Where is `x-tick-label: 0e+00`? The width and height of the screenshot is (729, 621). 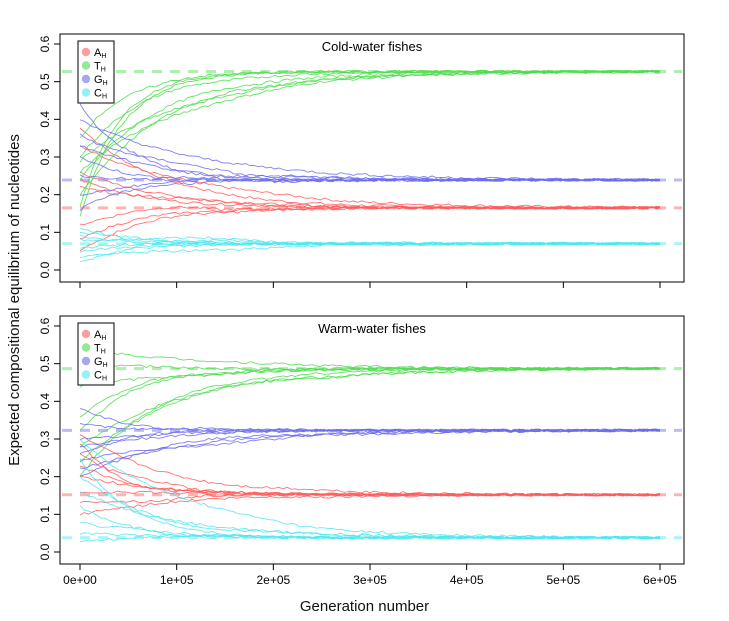
x-tick-label: 0e+00 is located at coordinates (80, 580).